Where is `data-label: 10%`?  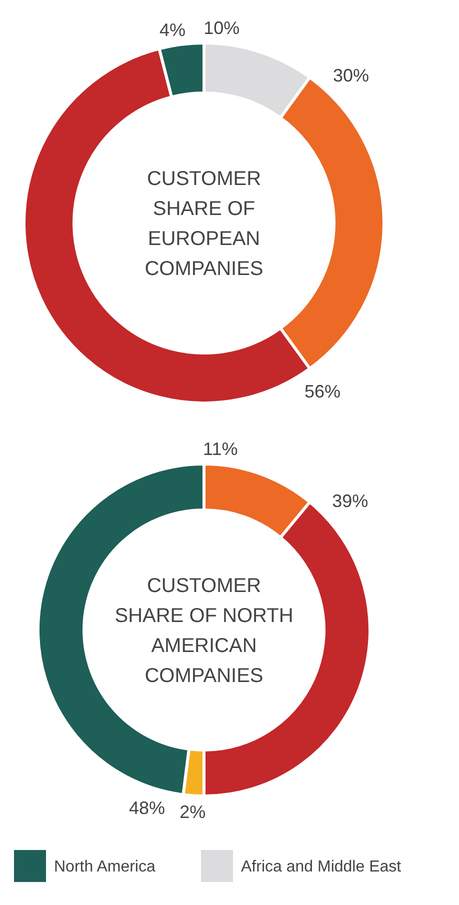
data-label: 10% is located at coordinates (222, 28).